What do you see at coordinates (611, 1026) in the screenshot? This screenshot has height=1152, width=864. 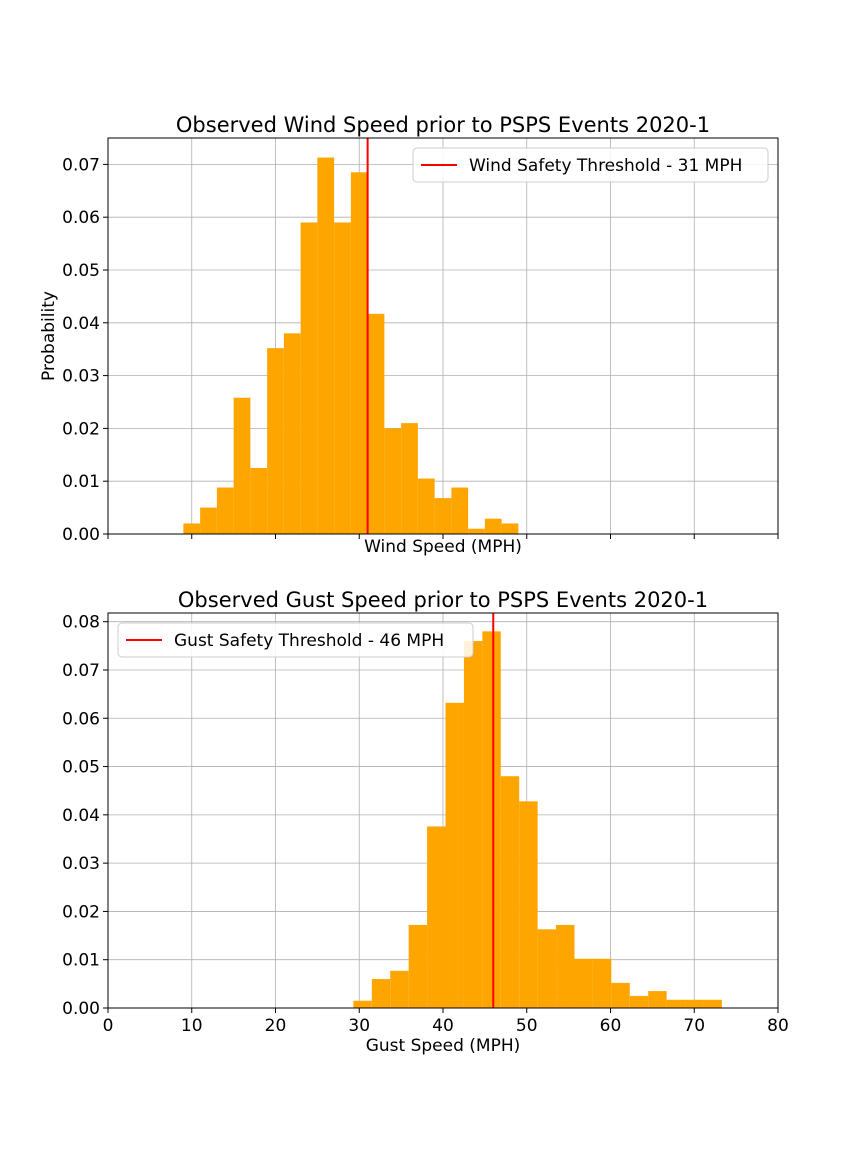 I see `x-tick-label: 60` at bounding box center [611, 1026].